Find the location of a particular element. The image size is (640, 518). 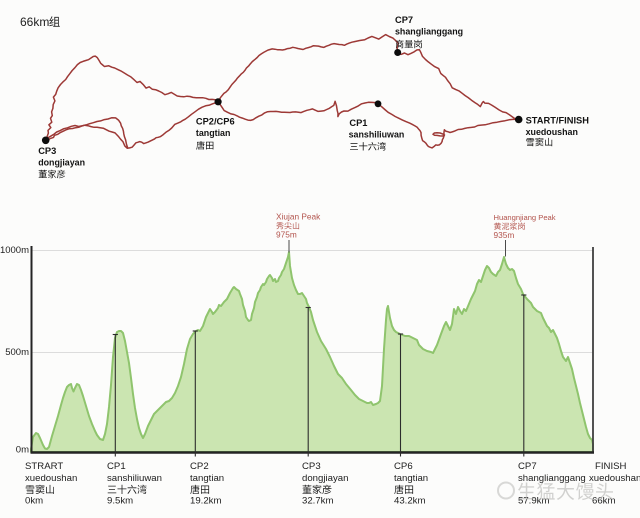

svg-text: CP2 is located at coordinates (199, 466).